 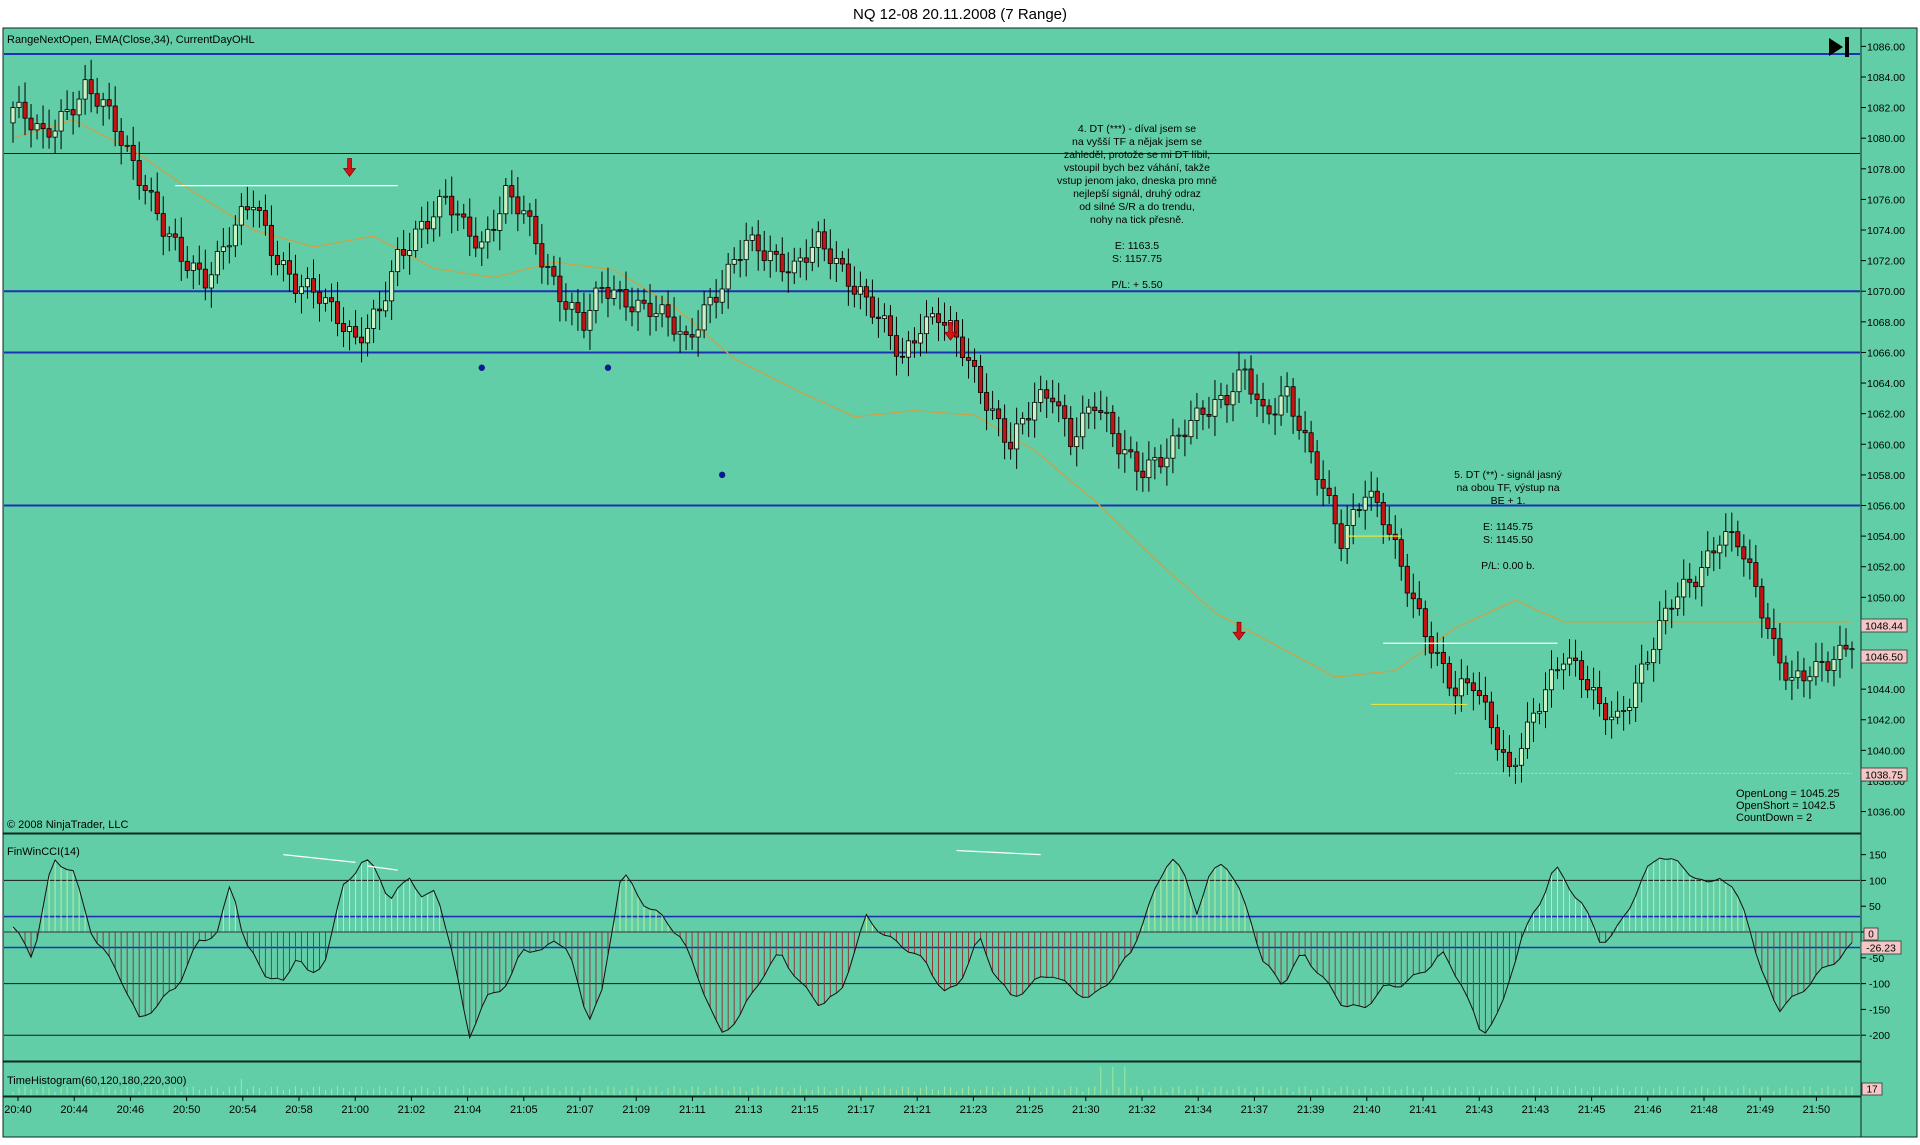 I want to click on x-tick-label: 21:32, so click(x=1142, y=1110).